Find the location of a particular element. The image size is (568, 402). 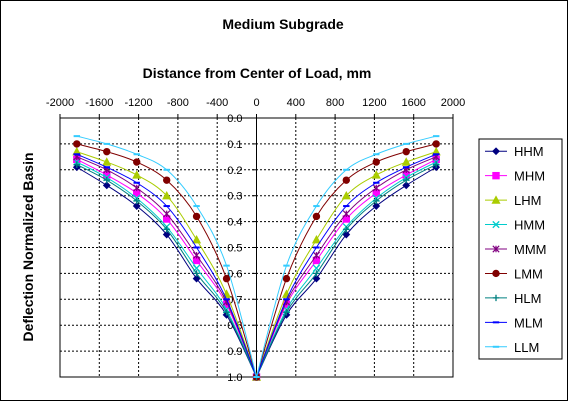

legend-item-hmm: HMM is located at coordinates (515, 225).